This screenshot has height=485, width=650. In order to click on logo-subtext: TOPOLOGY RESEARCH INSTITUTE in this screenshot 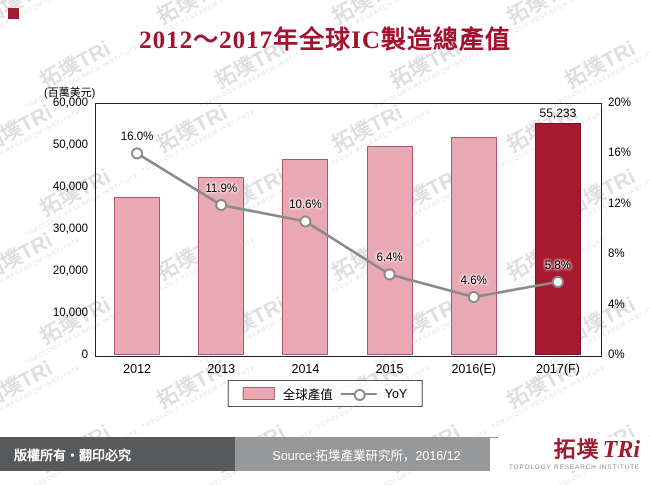, I will do `click(574, 467)`.